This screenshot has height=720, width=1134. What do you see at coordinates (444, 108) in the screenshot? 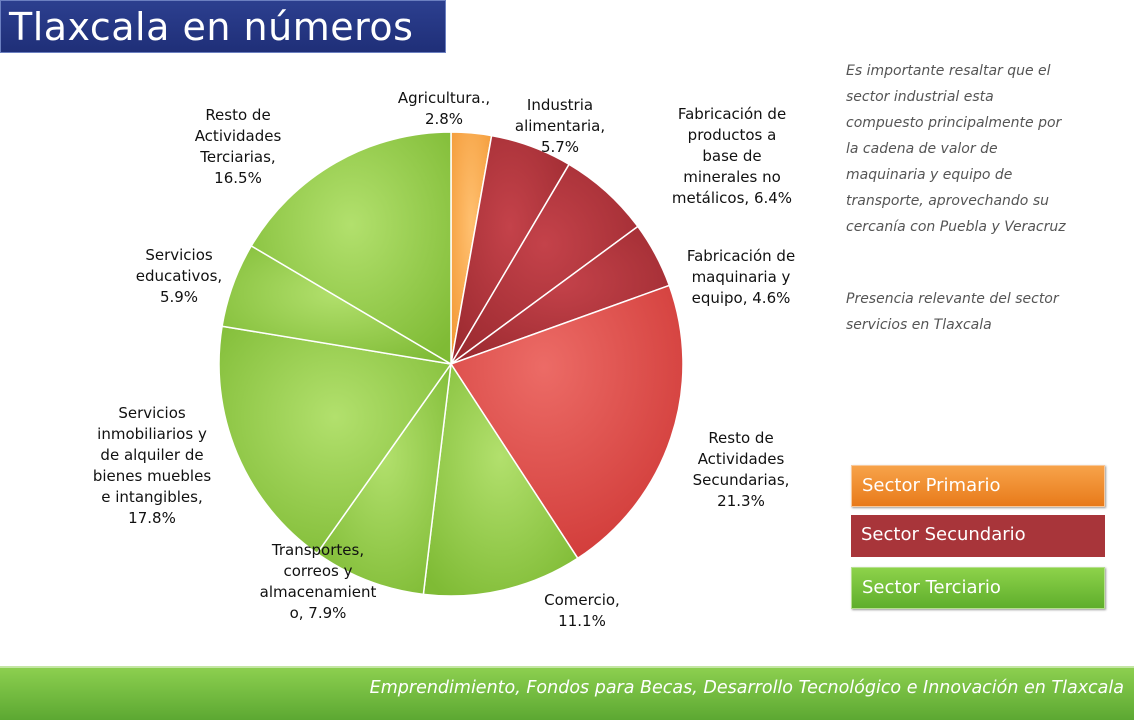
I see `slice-label-1: Agricultura., 2.8%` at bounding box center [444, 108].